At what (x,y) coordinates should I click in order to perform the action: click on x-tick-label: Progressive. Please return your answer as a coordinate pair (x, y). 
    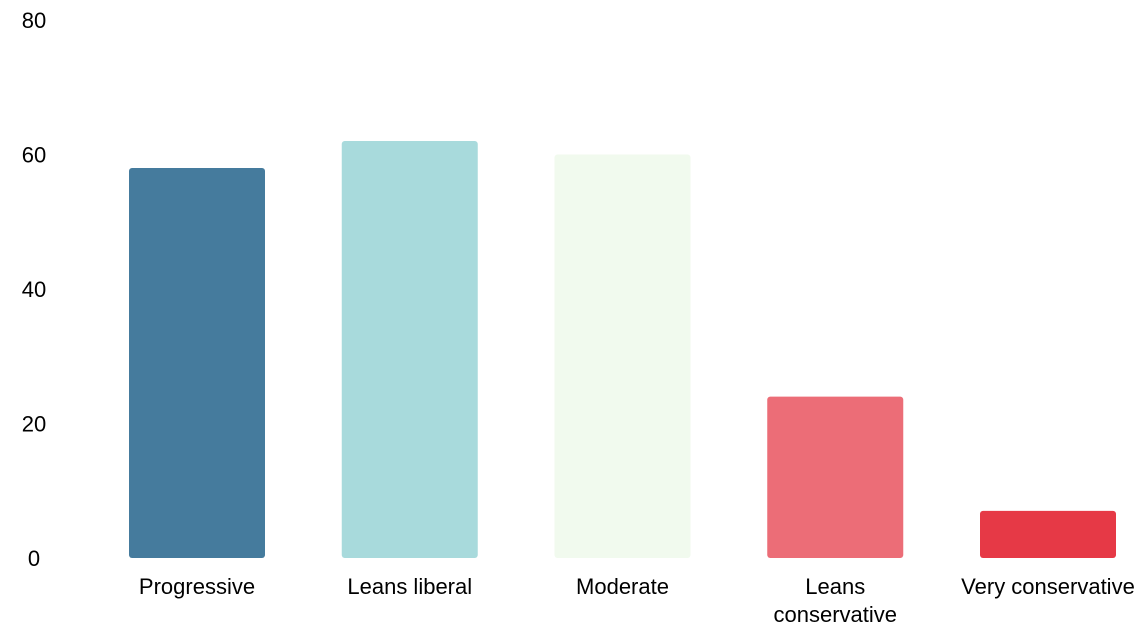
    Looking at the image, I should click on (197, 586).